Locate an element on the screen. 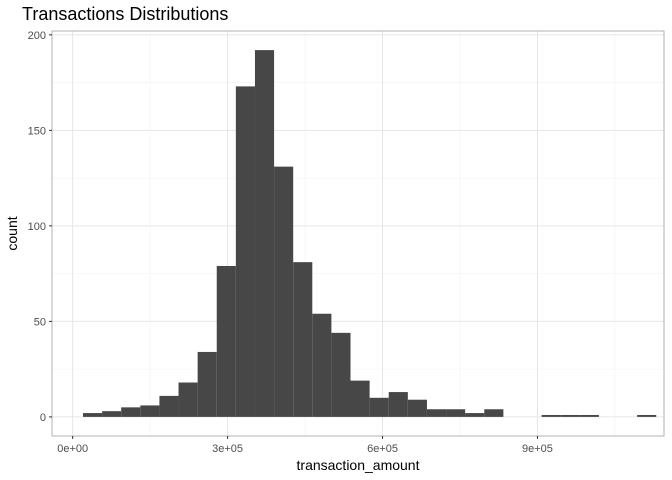 This screenshot has height=480, width=672. x-tick-label: 6e+05 is located at coordinates (382, 449).